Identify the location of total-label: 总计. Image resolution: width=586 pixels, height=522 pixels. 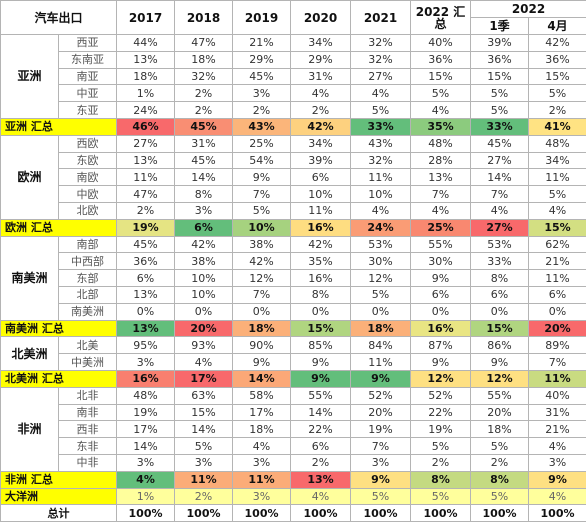
(59, 513).